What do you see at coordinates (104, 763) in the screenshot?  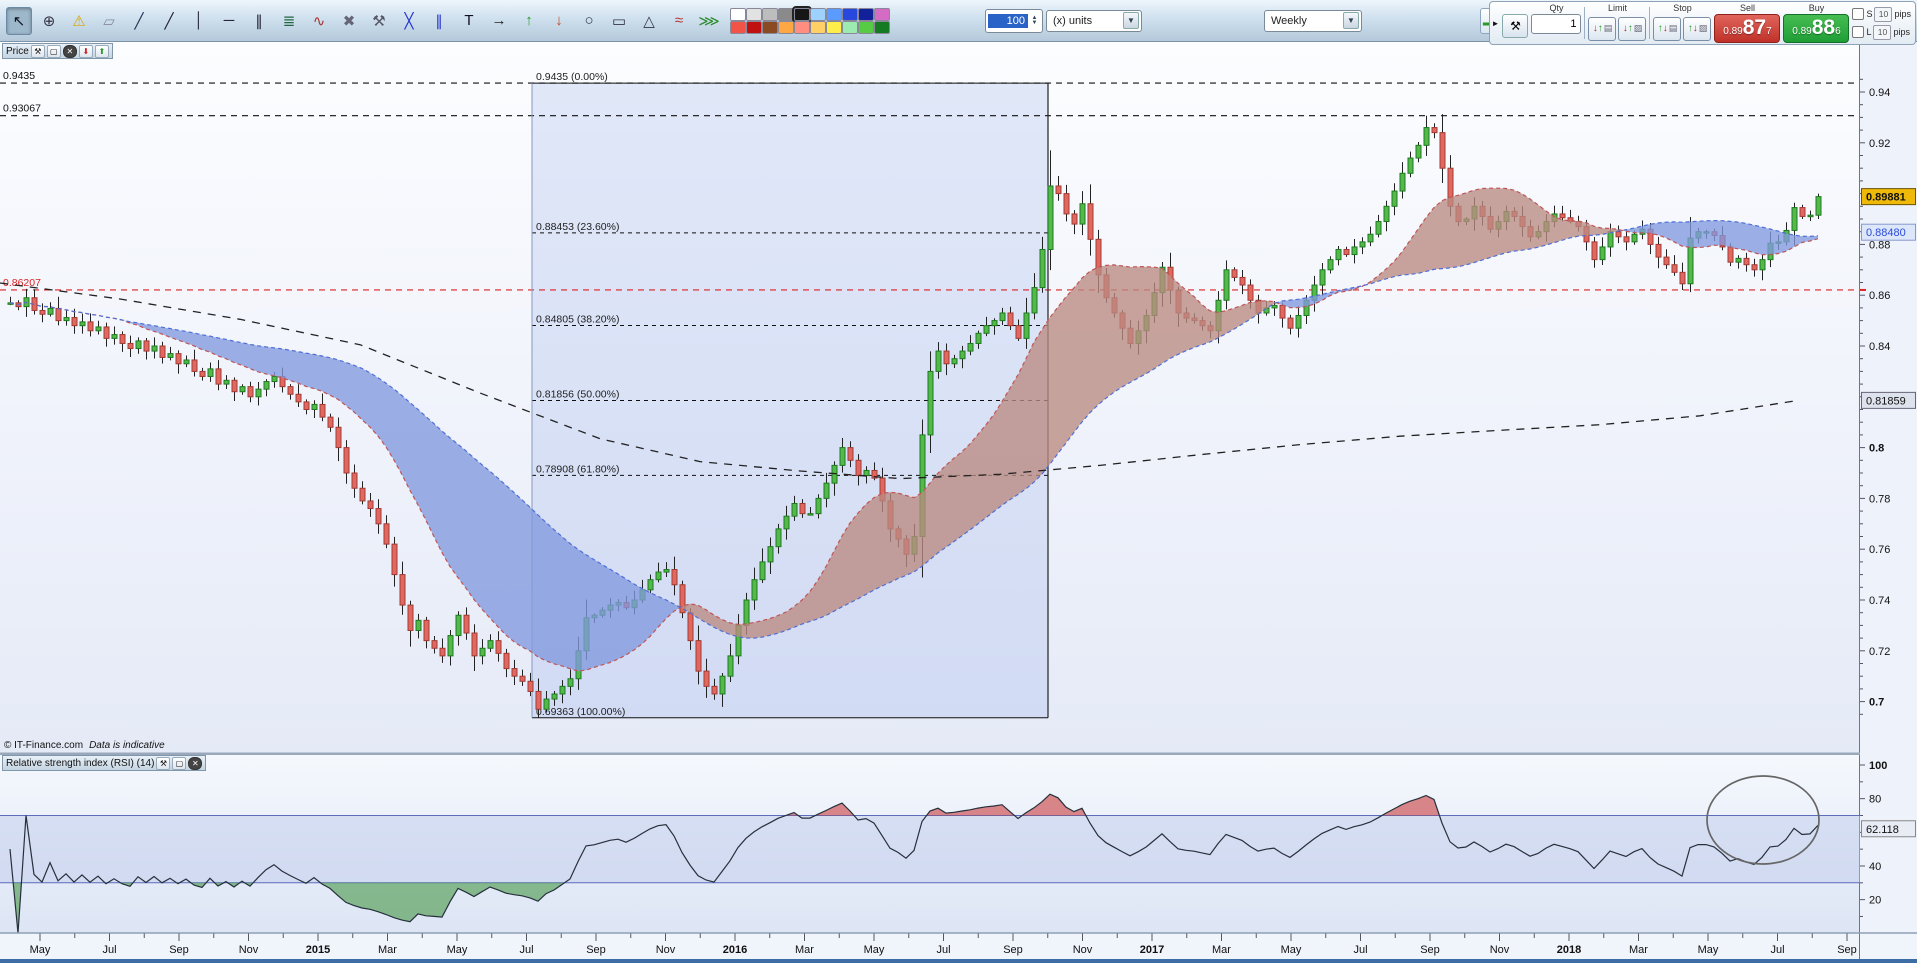 I see `rsi-panel-tab: Relative strength index (RSI) (14) ⚒ ▢ ✕` at bounding box center [104, 763].